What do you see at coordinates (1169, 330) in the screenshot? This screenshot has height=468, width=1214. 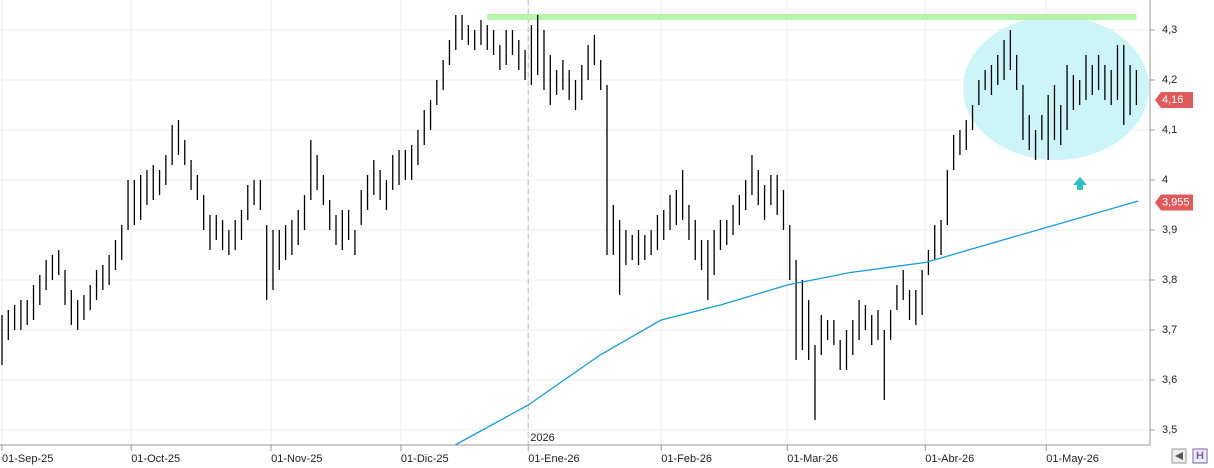 I see `y-tick-label: 3,7` at bounding box center [1169, 330].